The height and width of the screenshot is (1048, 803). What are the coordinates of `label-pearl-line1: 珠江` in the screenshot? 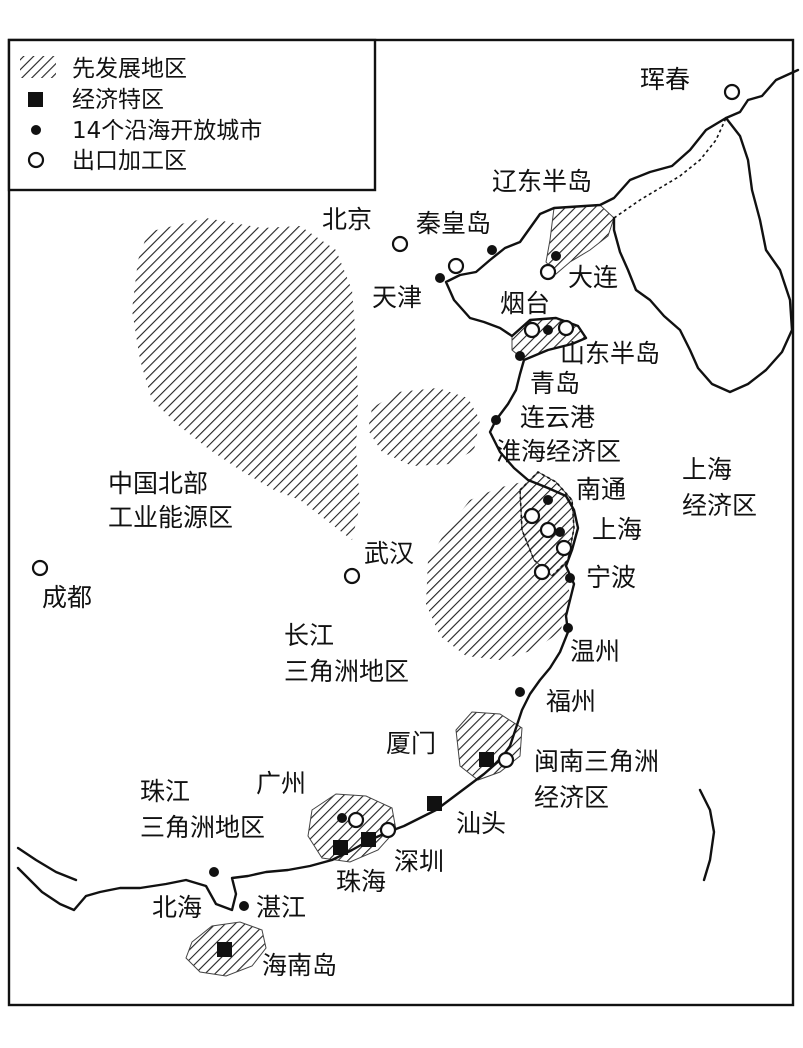 It's located at (165, 791).